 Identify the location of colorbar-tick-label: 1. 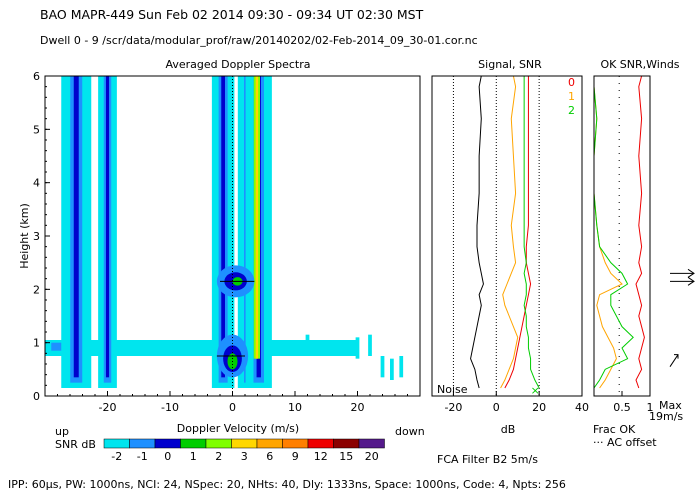
(193, 456).